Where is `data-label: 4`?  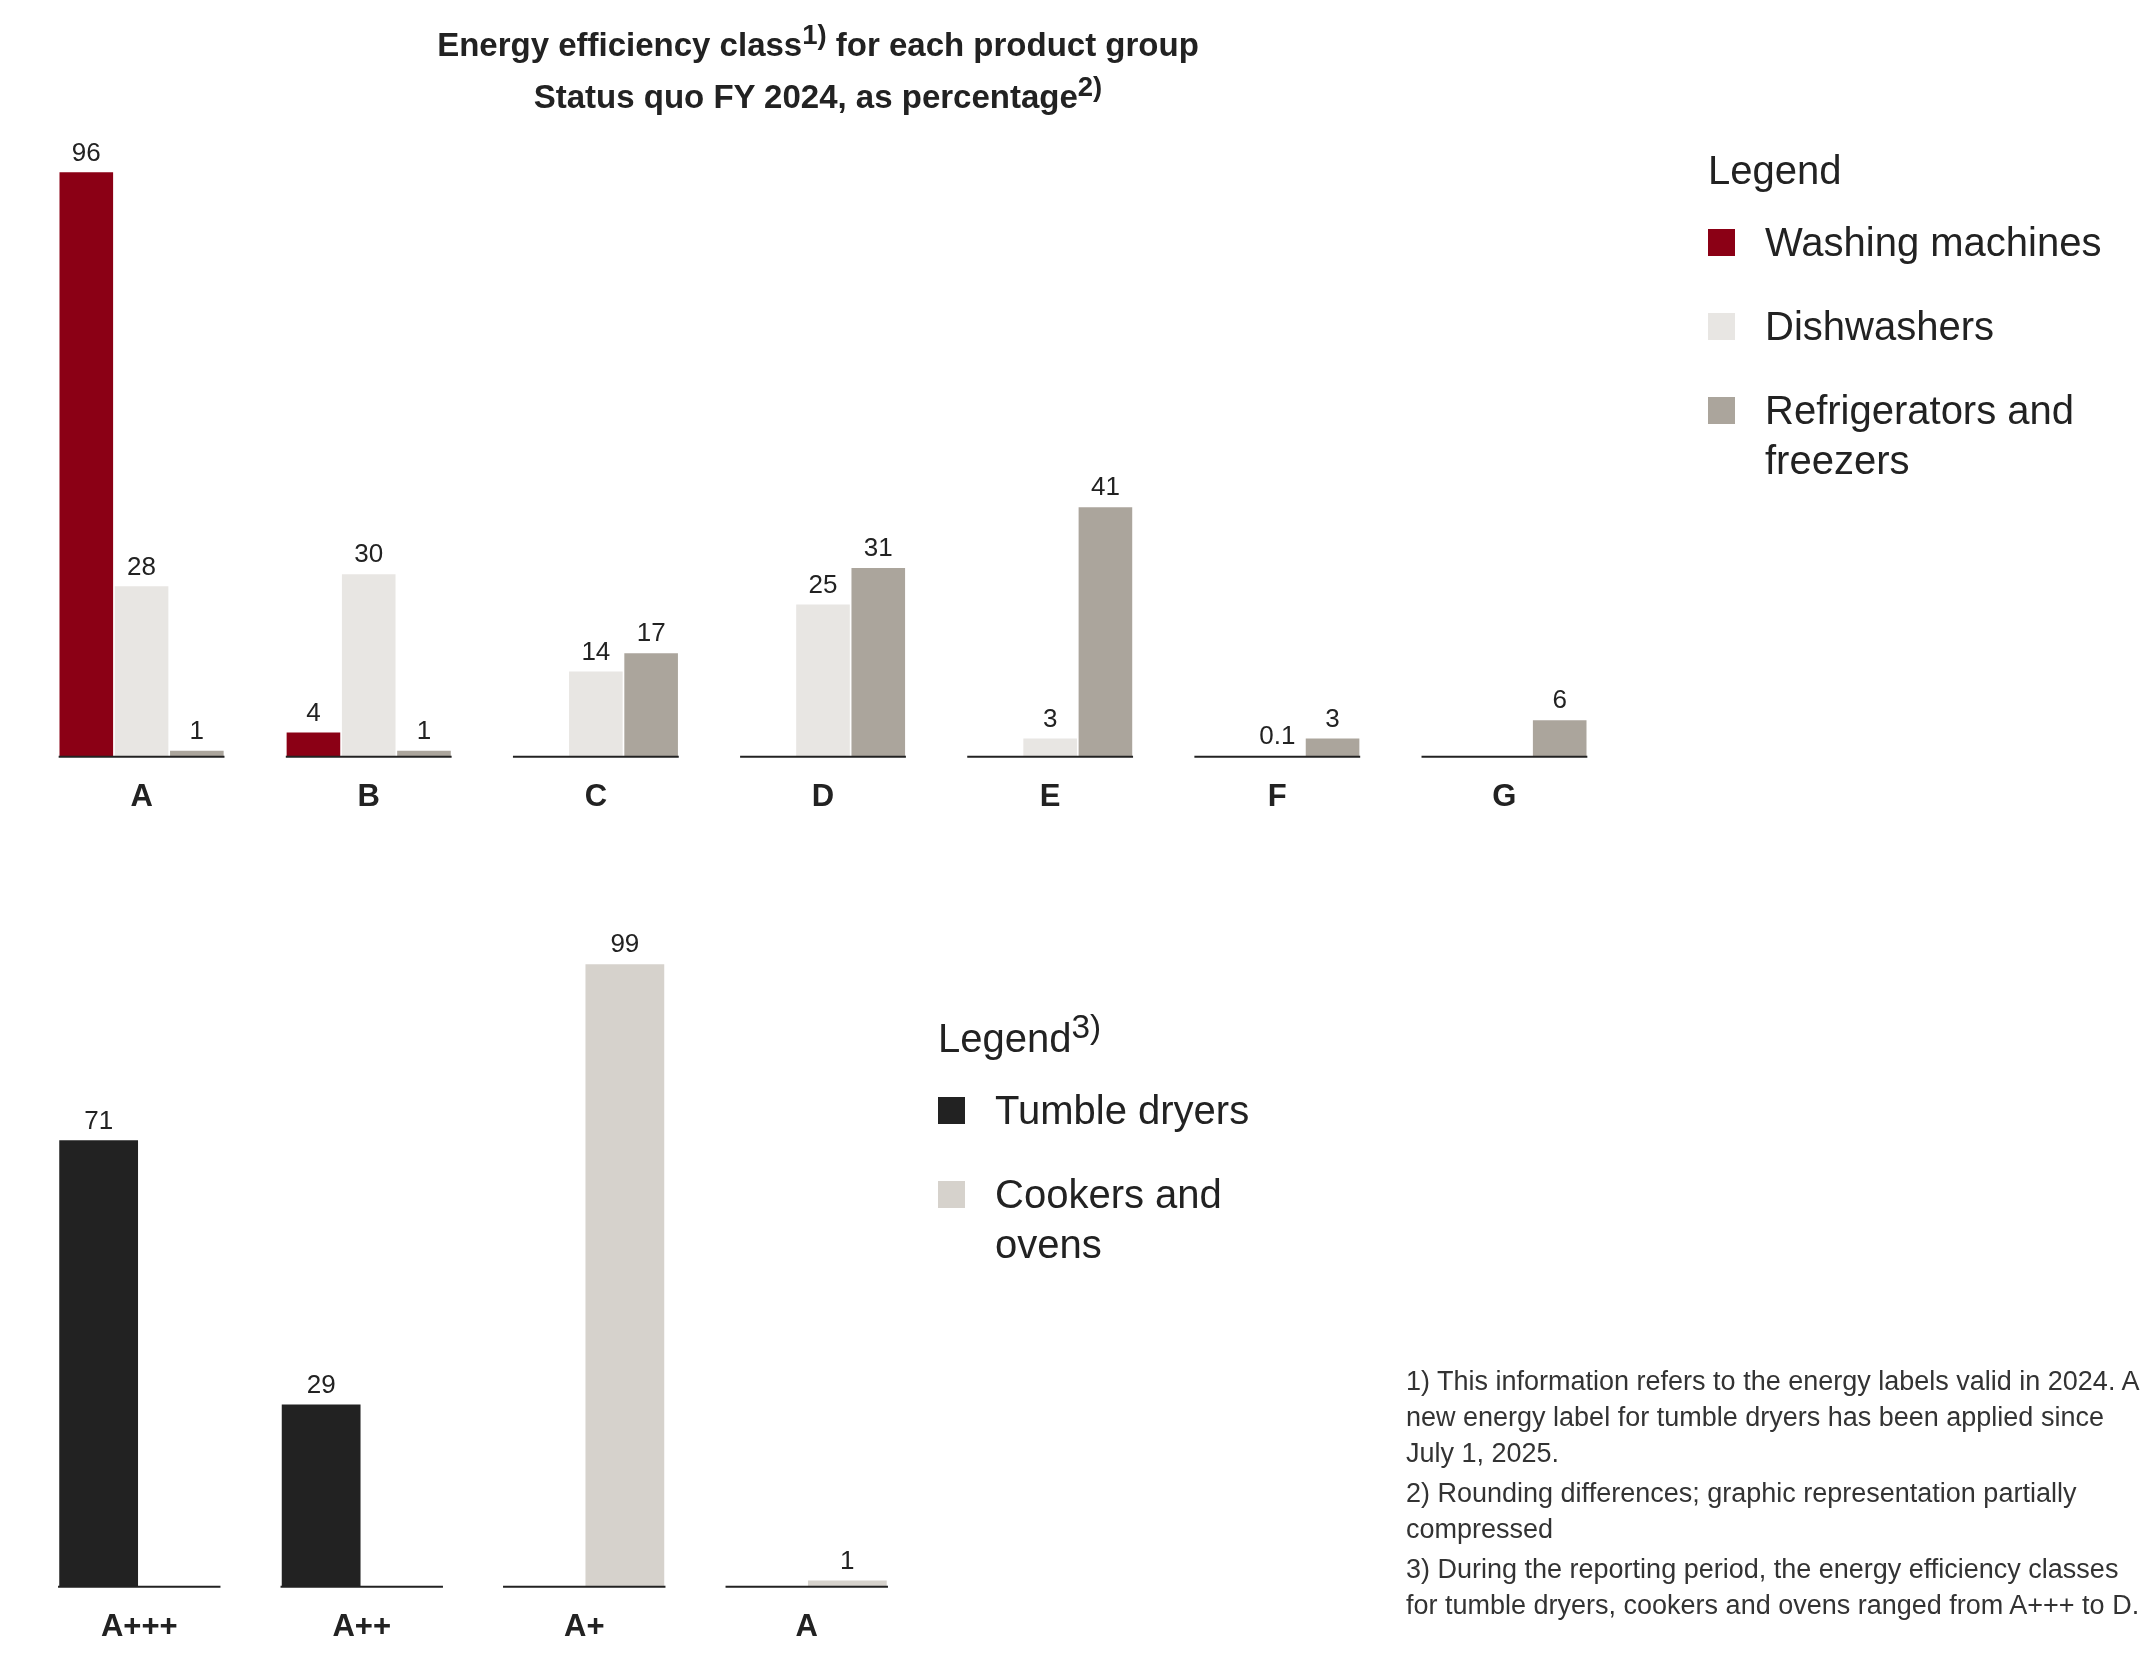
data-label: 4 is located at coordinates (313, 711).